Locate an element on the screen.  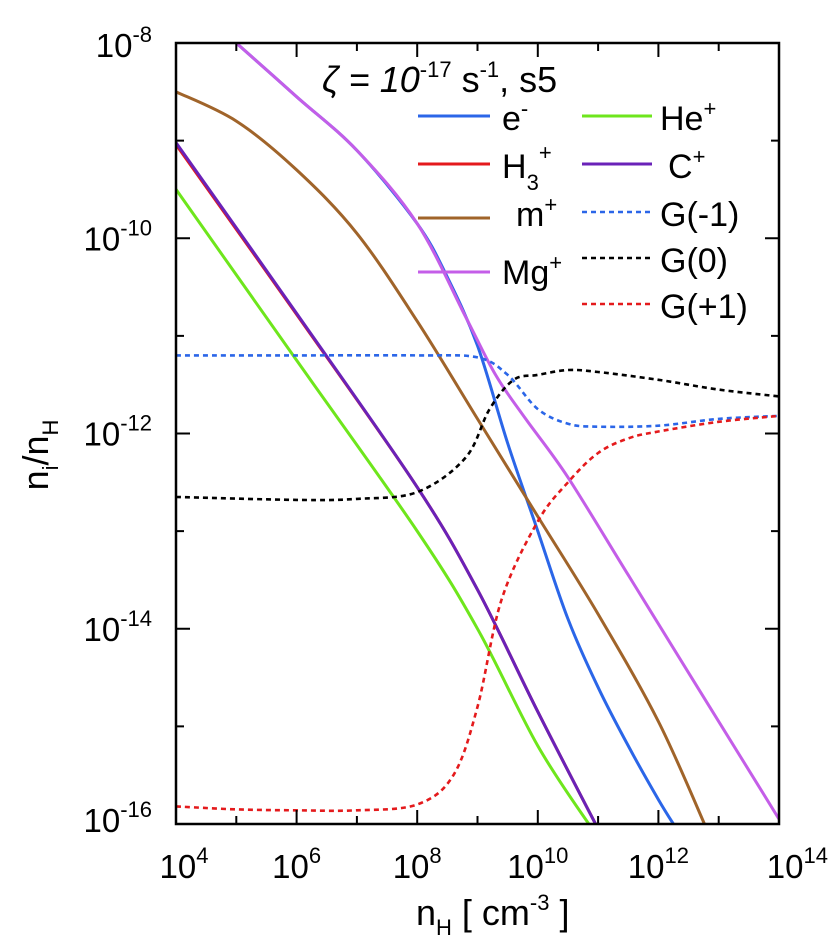
y-tick-label: 10-10 is located at coordinates (117, 236).